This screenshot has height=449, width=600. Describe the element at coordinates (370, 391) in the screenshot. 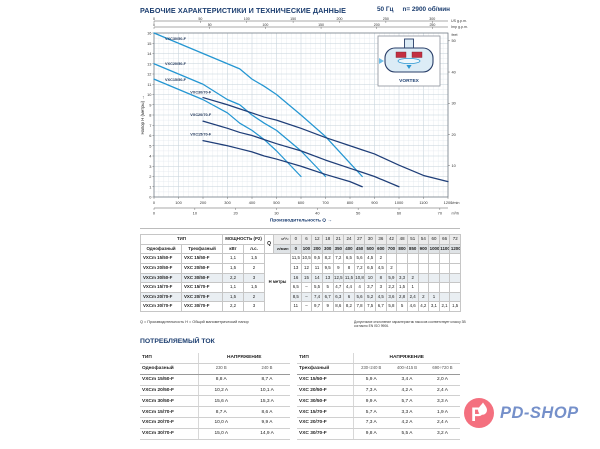

I see `current-value: 7,3 A` at that location.